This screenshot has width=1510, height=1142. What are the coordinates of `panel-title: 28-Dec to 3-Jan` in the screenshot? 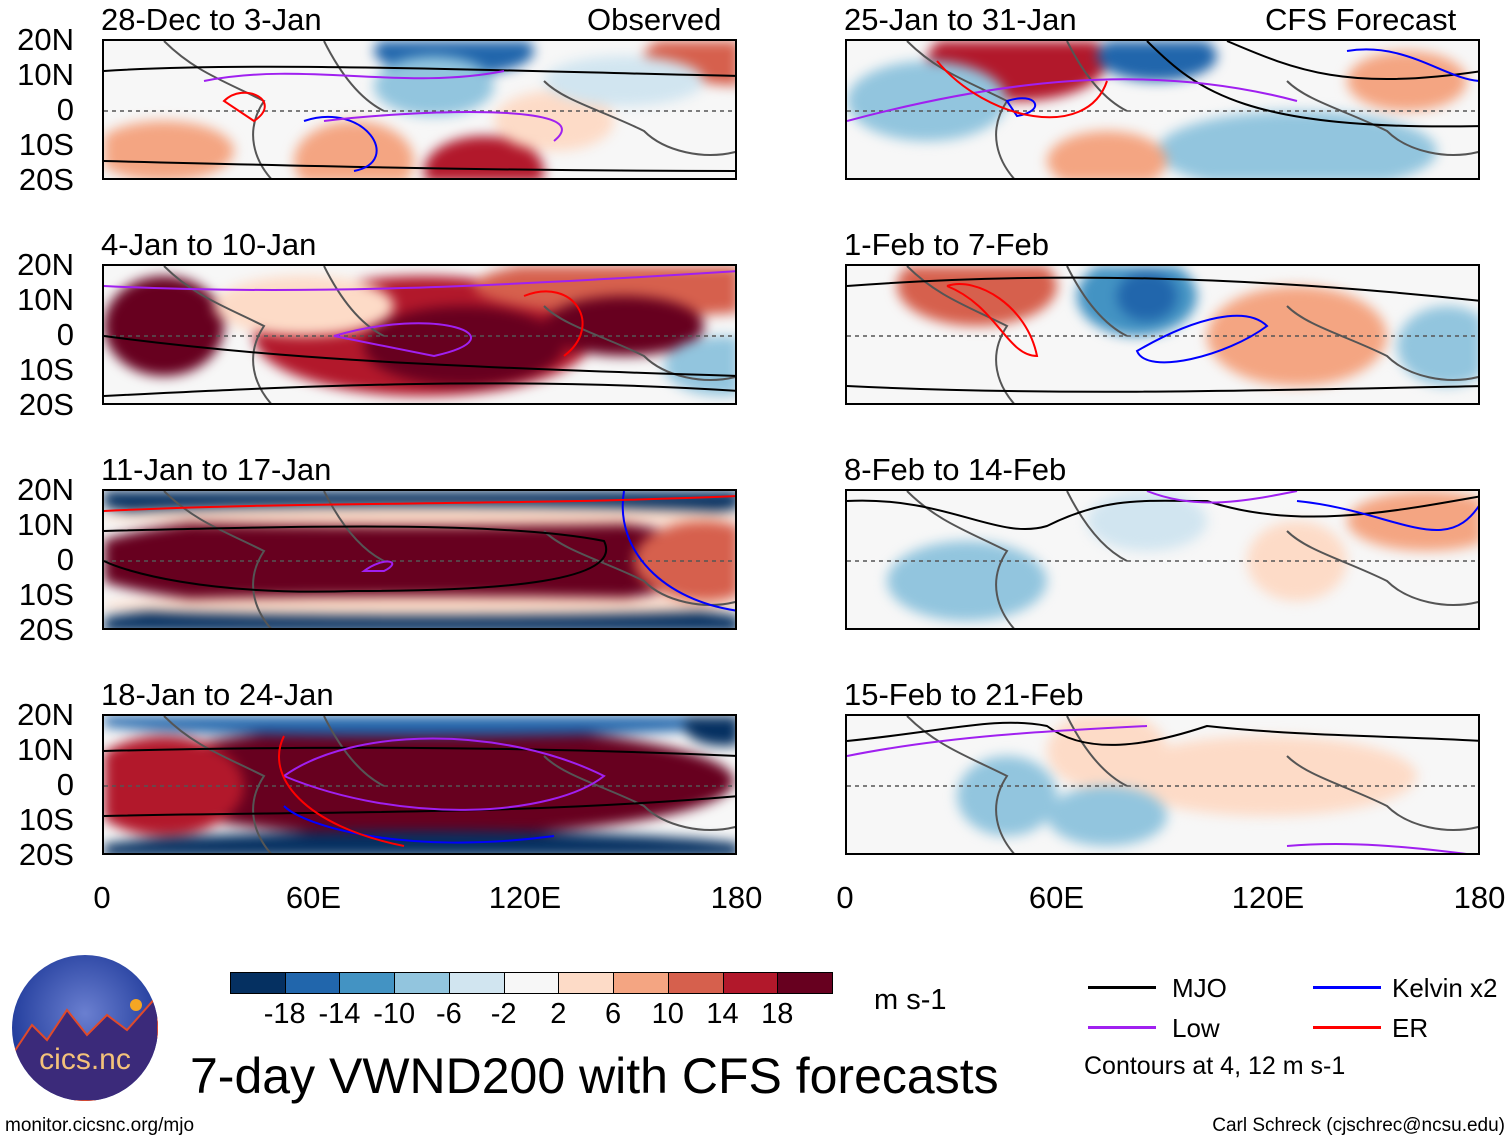 It's located at (211, 19).